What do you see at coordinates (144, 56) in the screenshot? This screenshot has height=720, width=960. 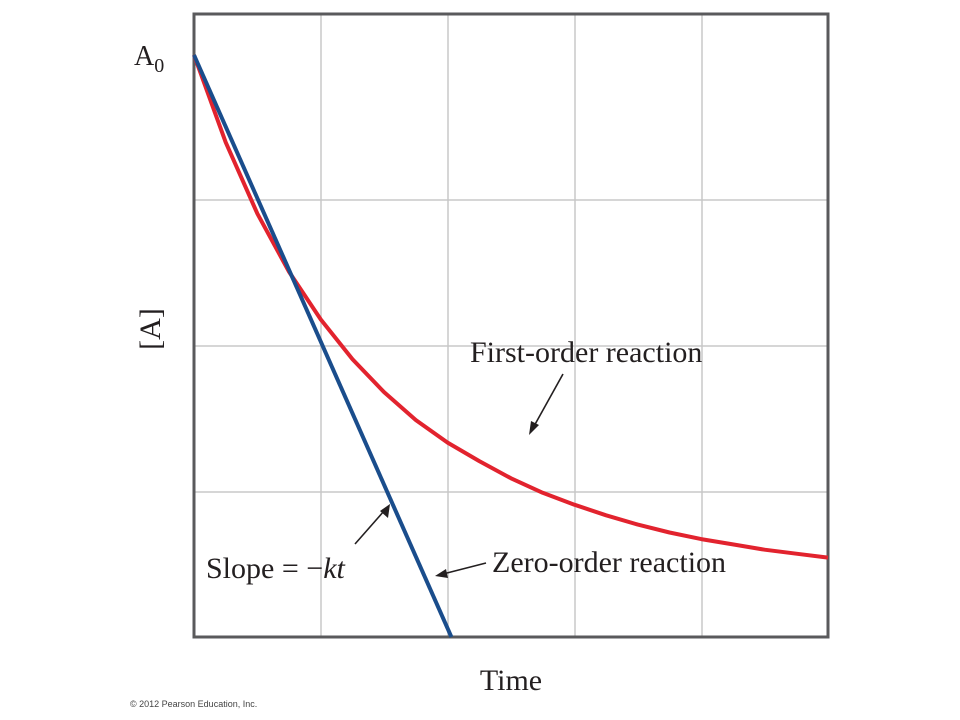 I see `y-tick-label-main: A` at bounding box center [144, 56].